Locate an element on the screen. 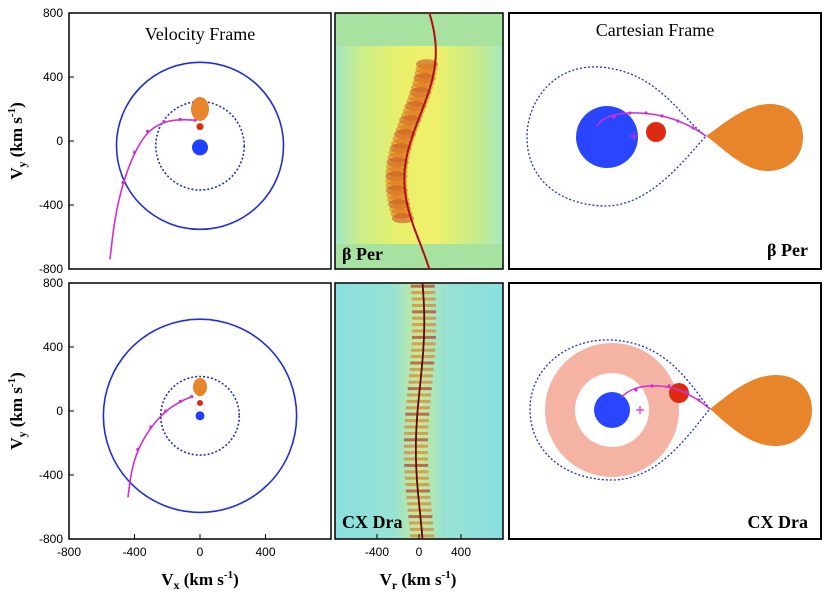  panel-velocity-cxdra is located at coordinates (200, 411).